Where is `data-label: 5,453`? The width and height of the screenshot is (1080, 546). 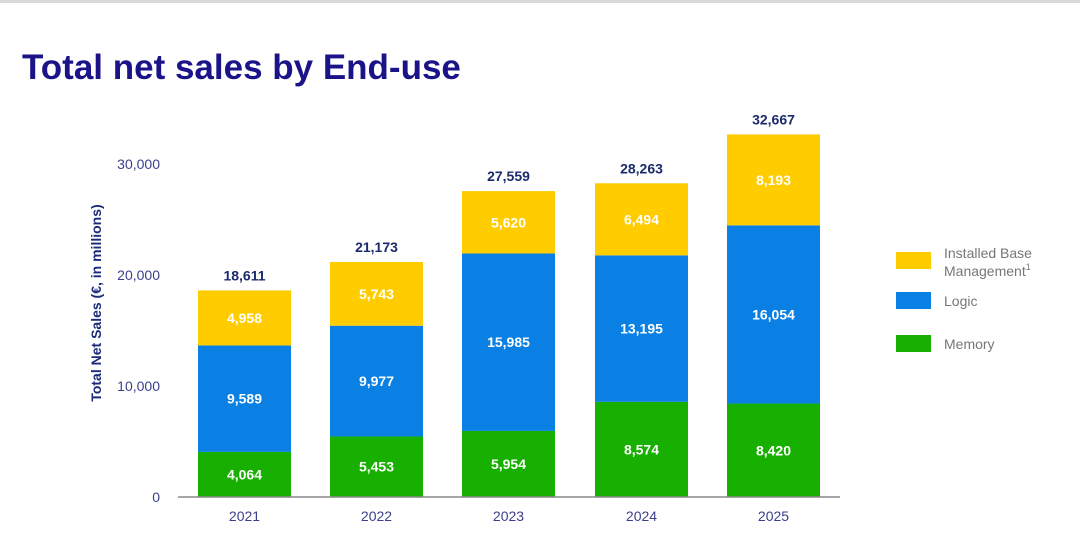 data-label: 5,453 is located at coordinates (376, 467).